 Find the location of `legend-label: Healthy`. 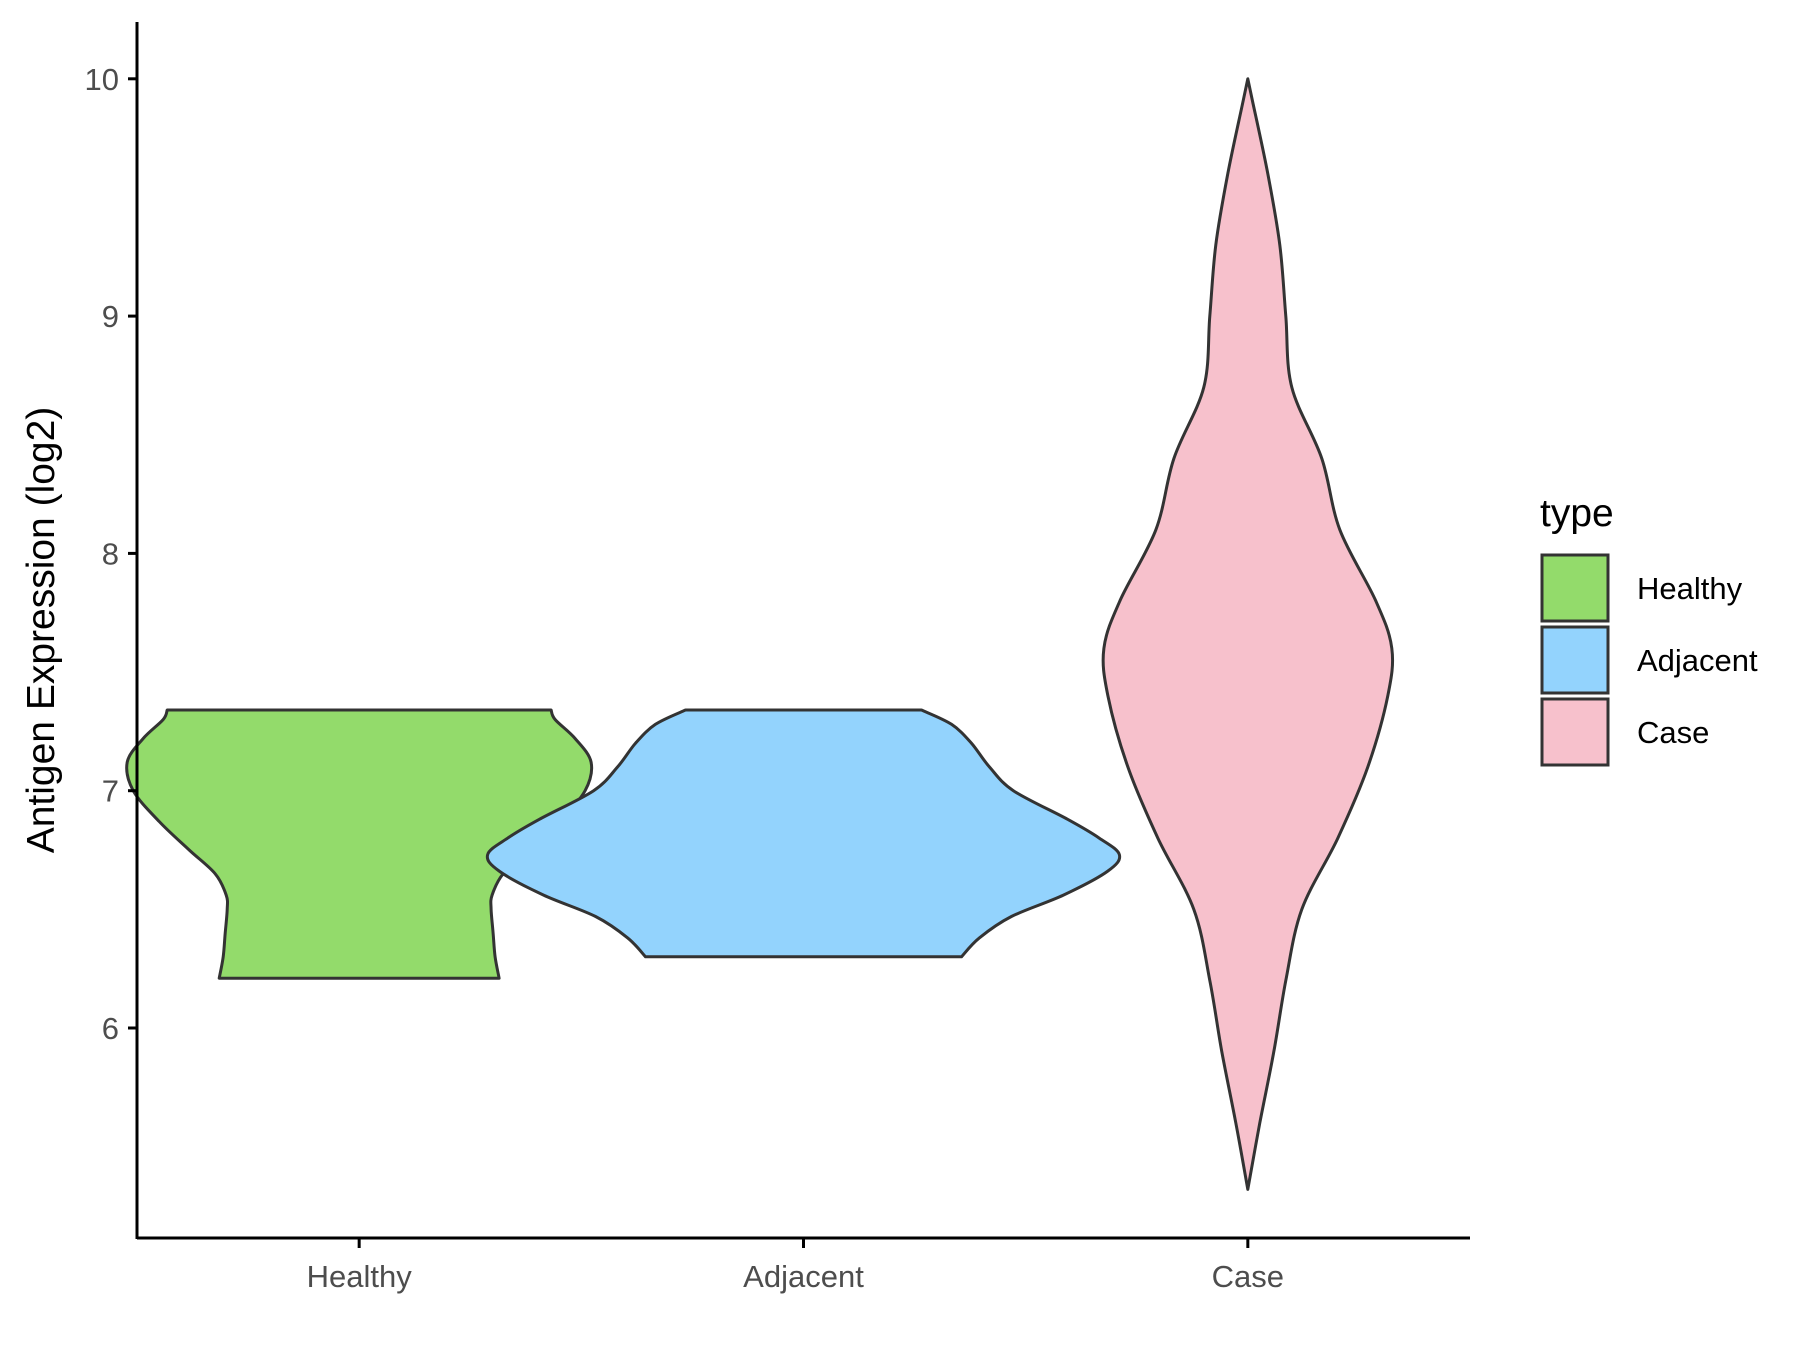

legend-label: Healthy is located at coordinates (1690, 588).